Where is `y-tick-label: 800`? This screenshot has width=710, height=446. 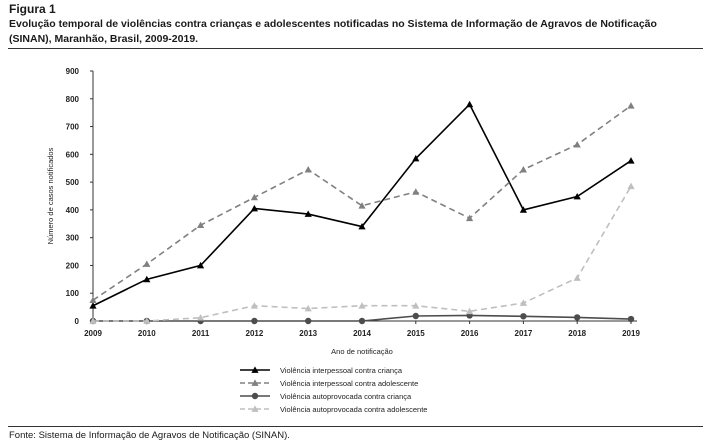 y-tick-label: 800 is located at coordinates (73, 99).